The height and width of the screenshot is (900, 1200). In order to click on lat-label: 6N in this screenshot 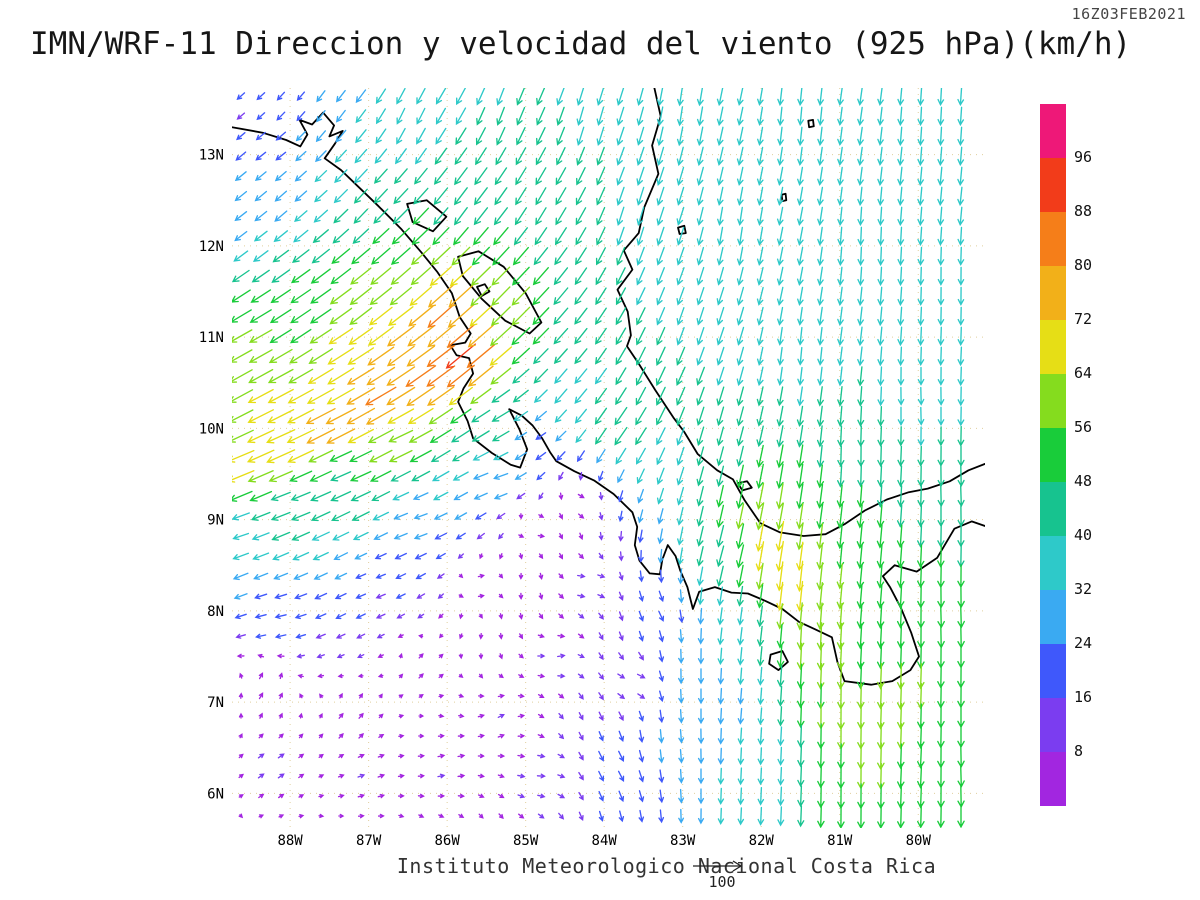, I will do `click(215, 794)`.